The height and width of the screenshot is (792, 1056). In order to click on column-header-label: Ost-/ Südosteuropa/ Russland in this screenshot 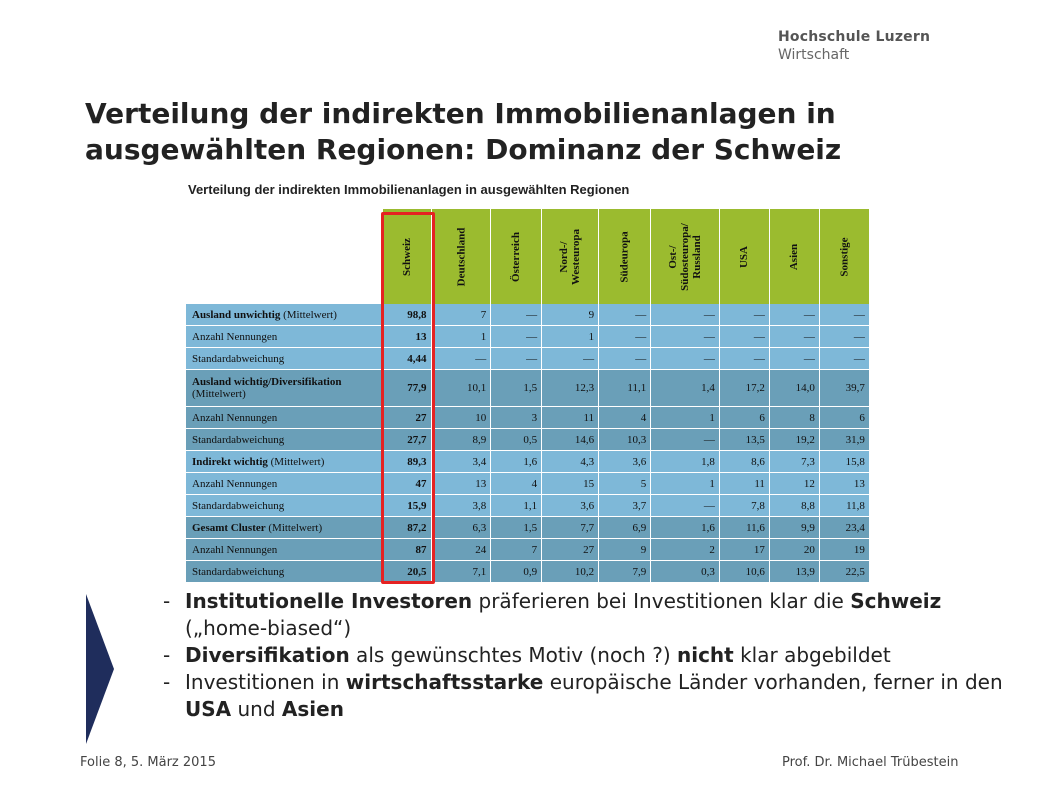, I will do `click(685, 256)`.